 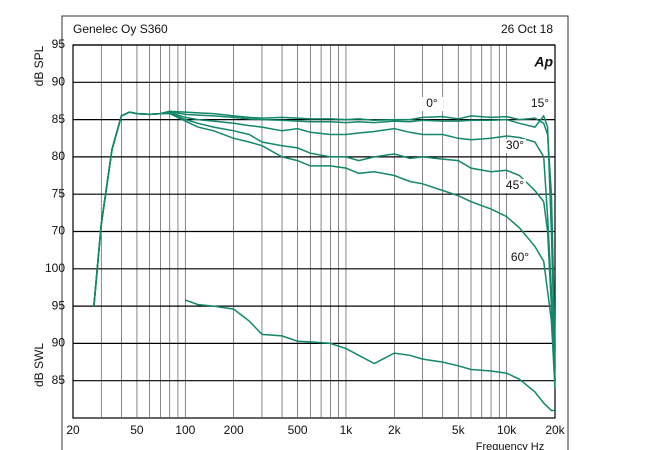 I want to click on logo: Ap, so click(x=543, y=62).